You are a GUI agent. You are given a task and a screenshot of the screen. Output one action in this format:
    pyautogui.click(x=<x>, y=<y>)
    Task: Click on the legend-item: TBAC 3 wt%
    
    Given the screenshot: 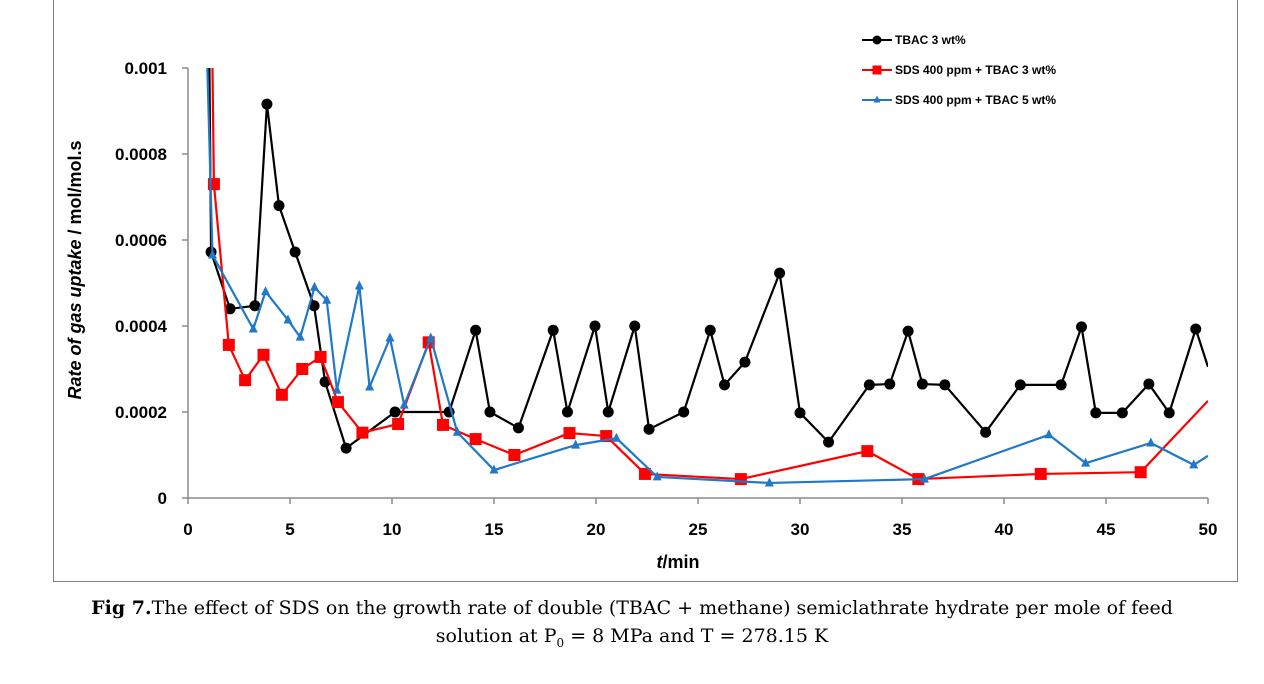 What is the action you would take?
    pyautogui.click(x=914, y=40)
    